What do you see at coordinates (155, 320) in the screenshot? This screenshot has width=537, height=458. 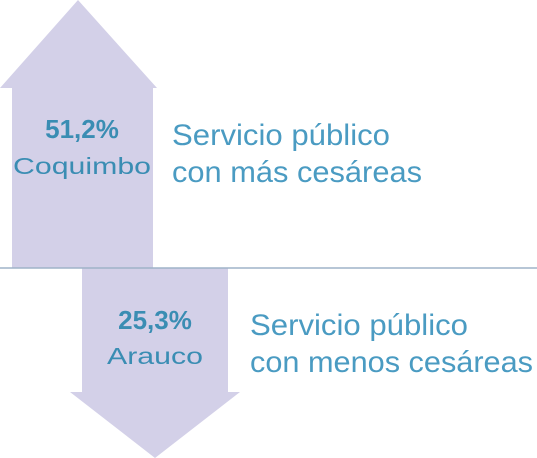 I see `bottom-percent: 25,3%` at bounding box center [155, 320].